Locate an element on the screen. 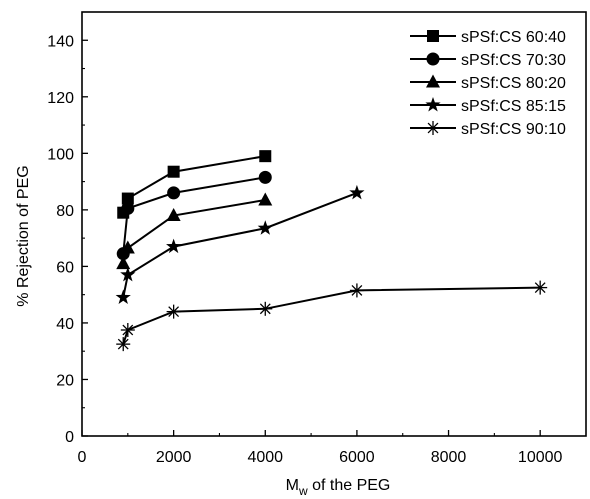  y-tick-label: 100 is located at coordinates (60, 154).